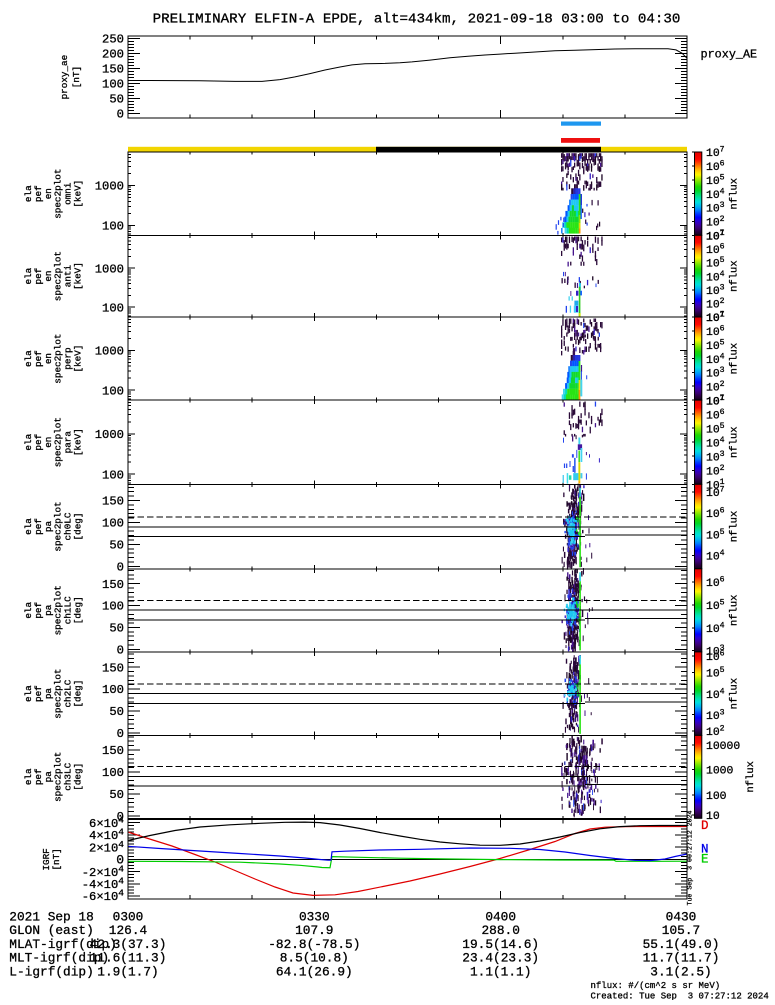 This screenshot has height=1005, width=775. What do you see at coordinates (500, 958) in the screenshot?
I see `svg-text: 23.4(23.3)` at bounding box center [500, 958].